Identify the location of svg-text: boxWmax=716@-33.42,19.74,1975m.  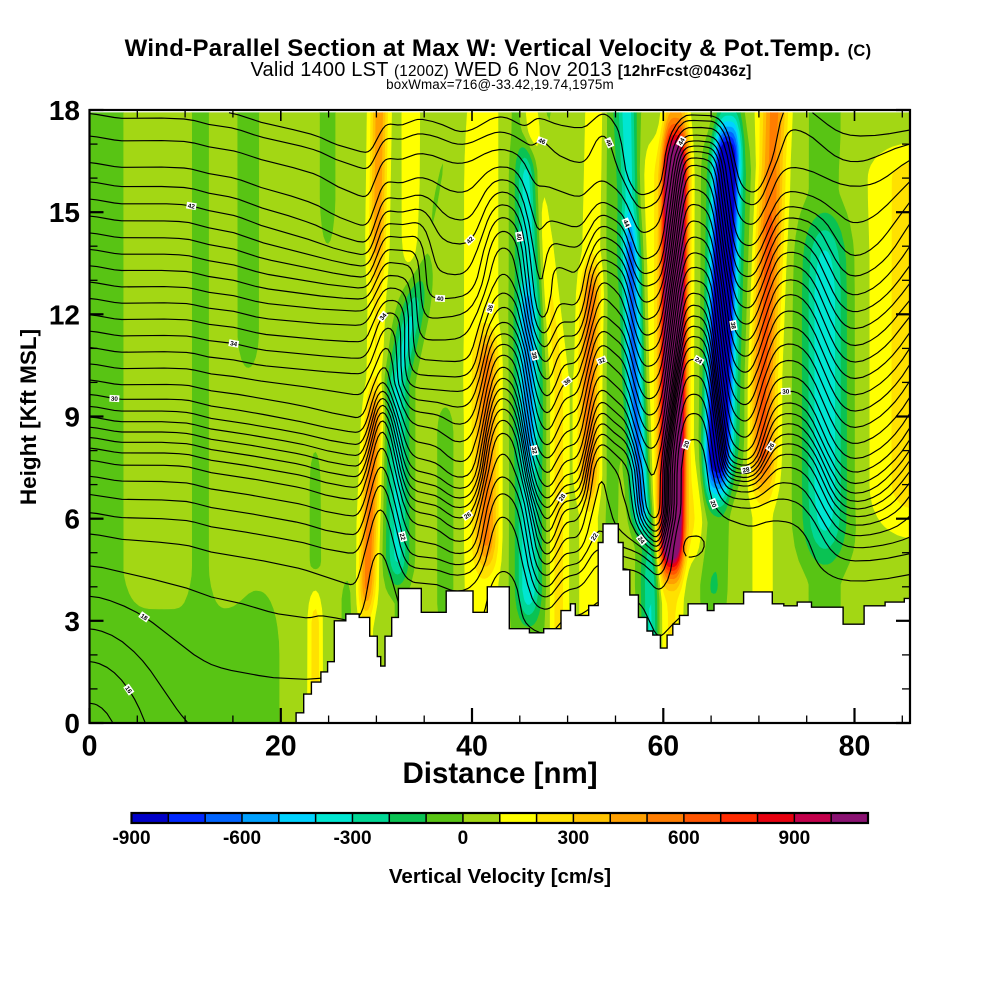
(500, 84).